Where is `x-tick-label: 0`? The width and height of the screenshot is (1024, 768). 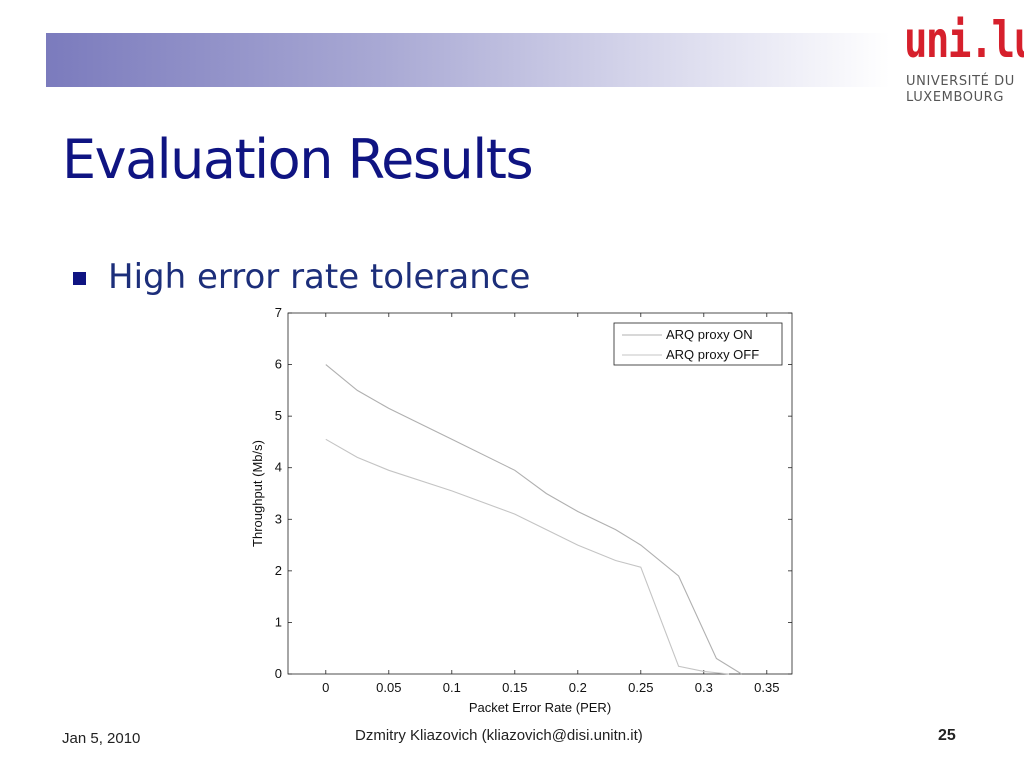
x-tick-label: 0 is located at coordinates (325, 687).